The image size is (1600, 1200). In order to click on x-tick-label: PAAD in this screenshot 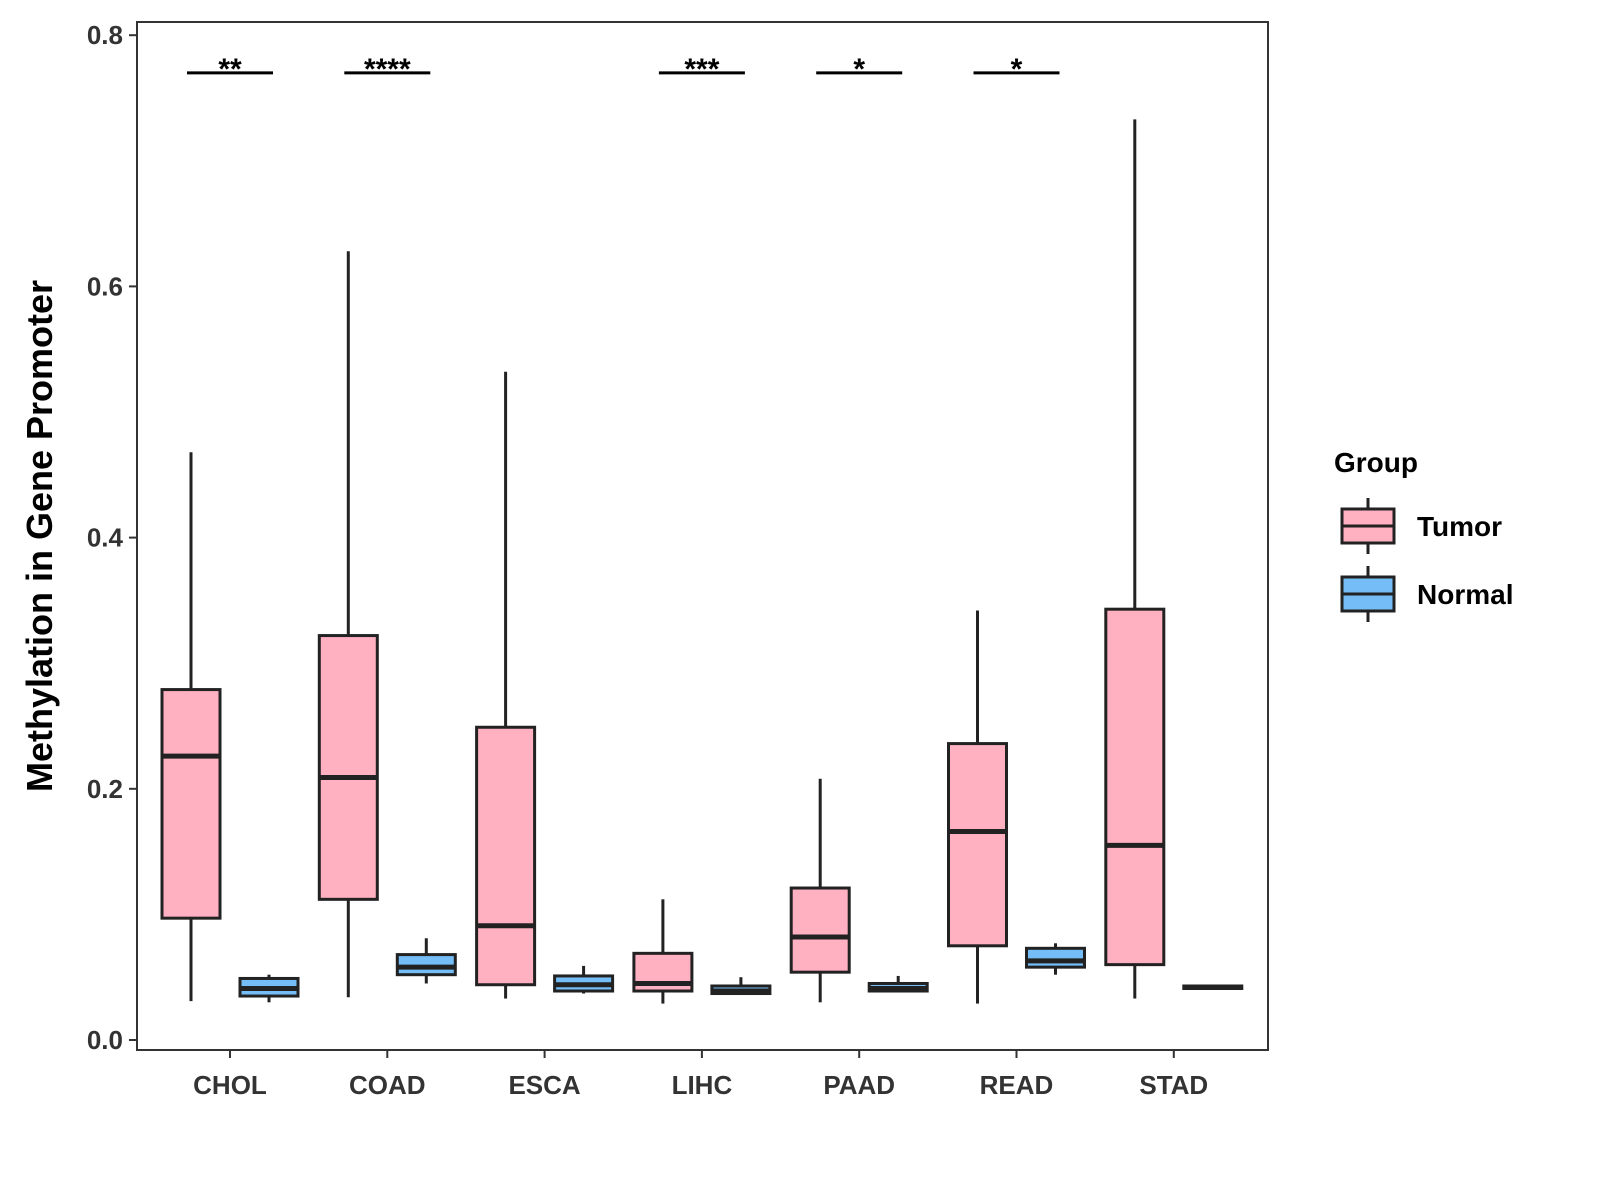, I will do `click(859, 1085)`.